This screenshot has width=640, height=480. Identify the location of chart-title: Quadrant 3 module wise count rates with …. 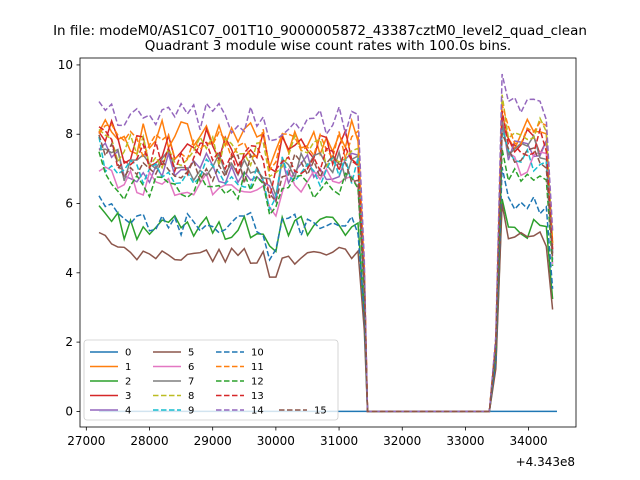
(328, 46).